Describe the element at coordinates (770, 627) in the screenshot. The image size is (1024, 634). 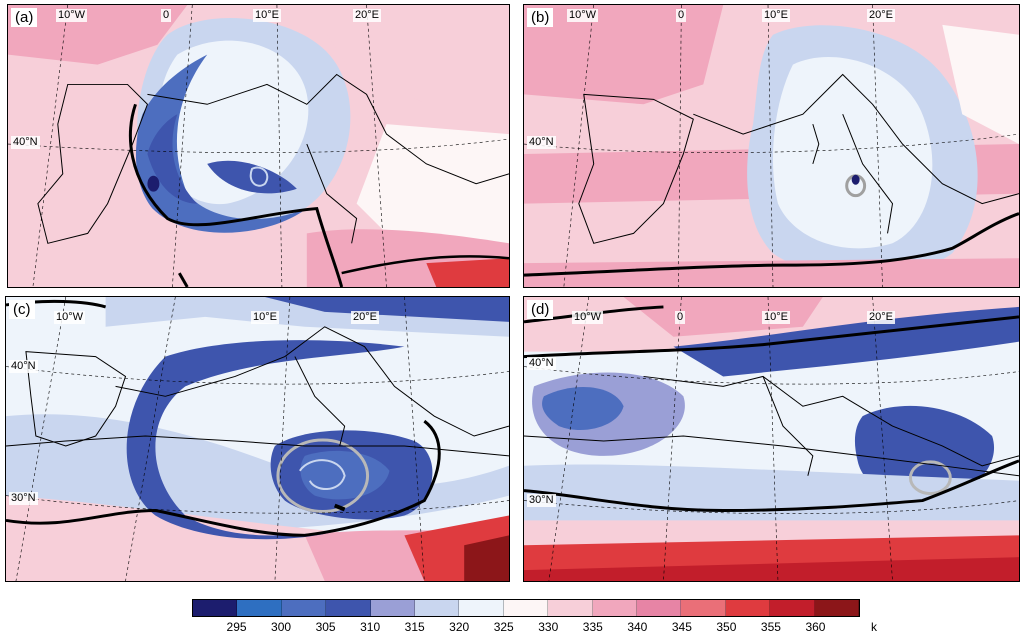
I see `colorbar-tick-label: 355` at that location.